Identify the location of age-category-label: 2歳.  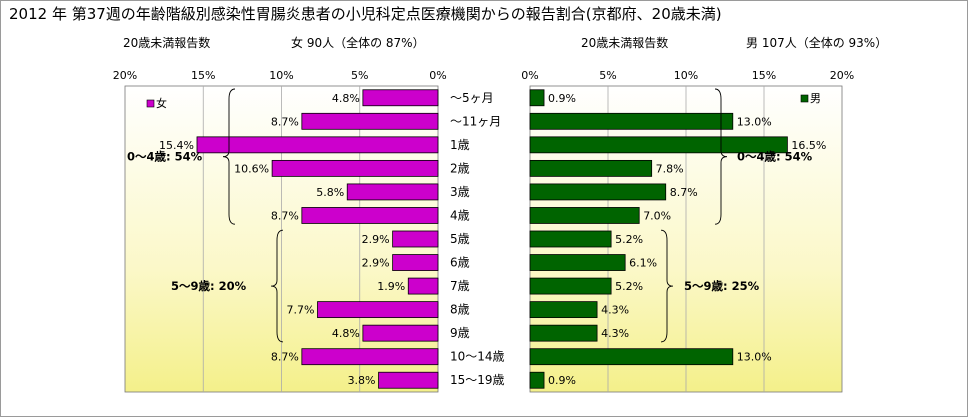
(460, 168).